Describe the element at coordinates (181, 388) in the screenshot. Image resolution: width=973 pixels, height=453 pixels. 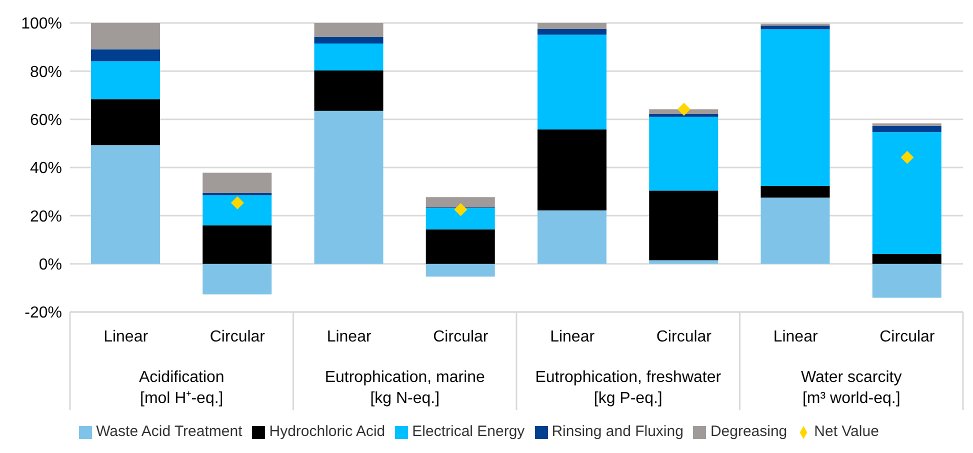
I see `text: Acidification [mol H⁺-eq.]` at that location.